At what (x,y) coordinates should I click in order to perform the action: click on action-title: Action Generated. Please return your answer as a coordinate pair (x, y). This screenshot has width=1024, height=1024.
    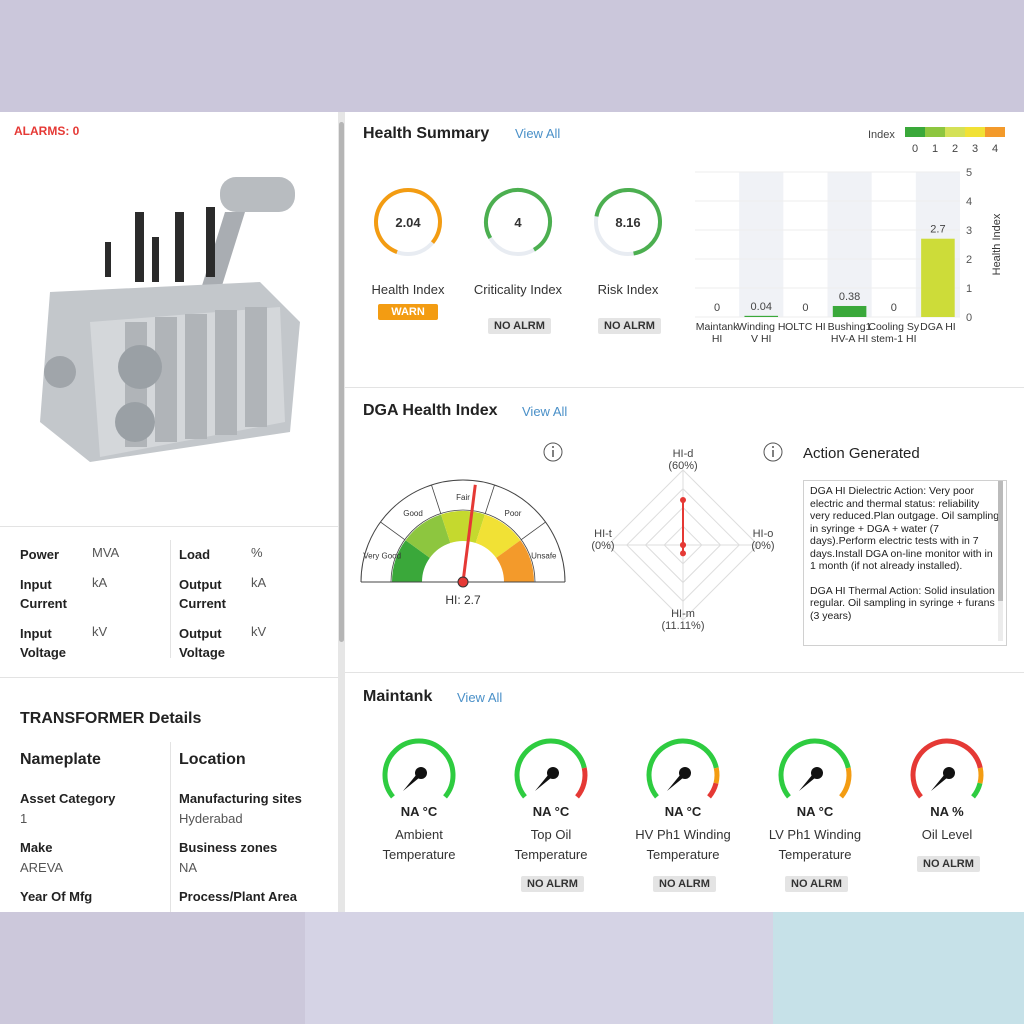
    Looking at the image, I should click on (861, 453).